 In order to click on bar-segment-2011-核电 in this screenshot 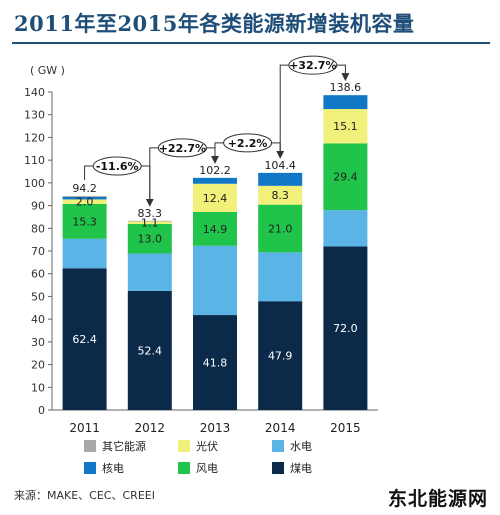, I will do `click(84, 198)`.